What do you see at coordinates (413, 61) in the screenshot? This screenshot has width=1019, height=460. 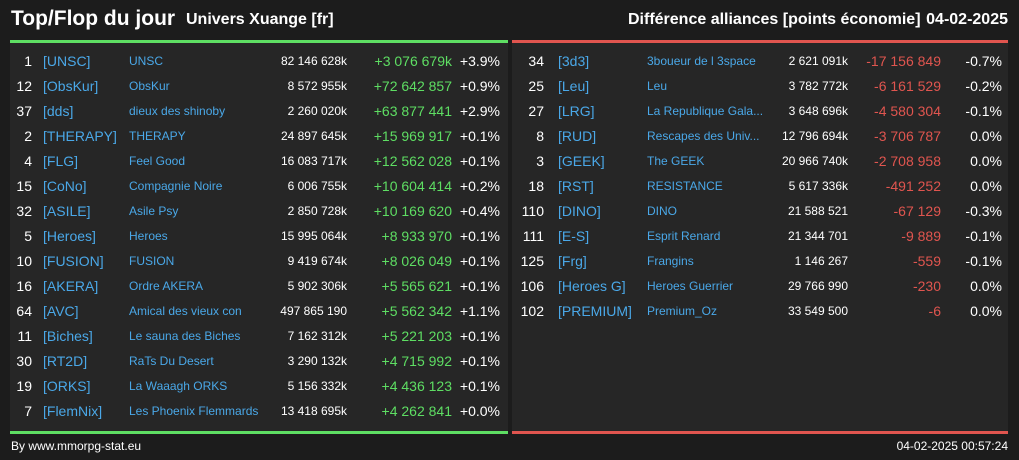 I see `points-difference: +3 076 679k` at bounding box center [413, 61].